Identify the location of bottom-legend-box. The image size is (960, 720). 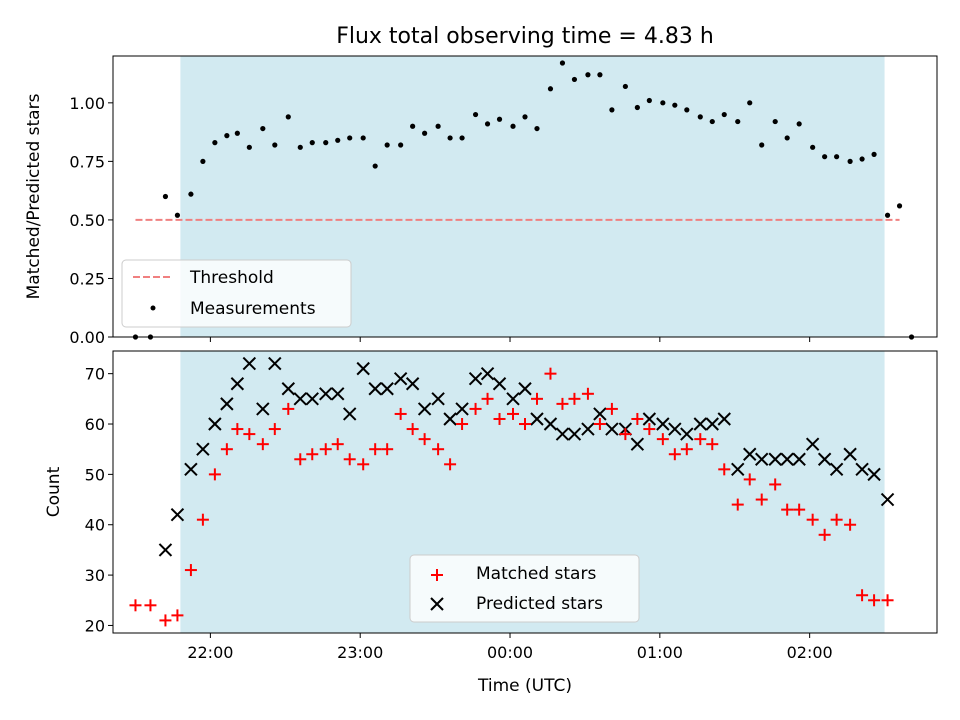
(524, 588).